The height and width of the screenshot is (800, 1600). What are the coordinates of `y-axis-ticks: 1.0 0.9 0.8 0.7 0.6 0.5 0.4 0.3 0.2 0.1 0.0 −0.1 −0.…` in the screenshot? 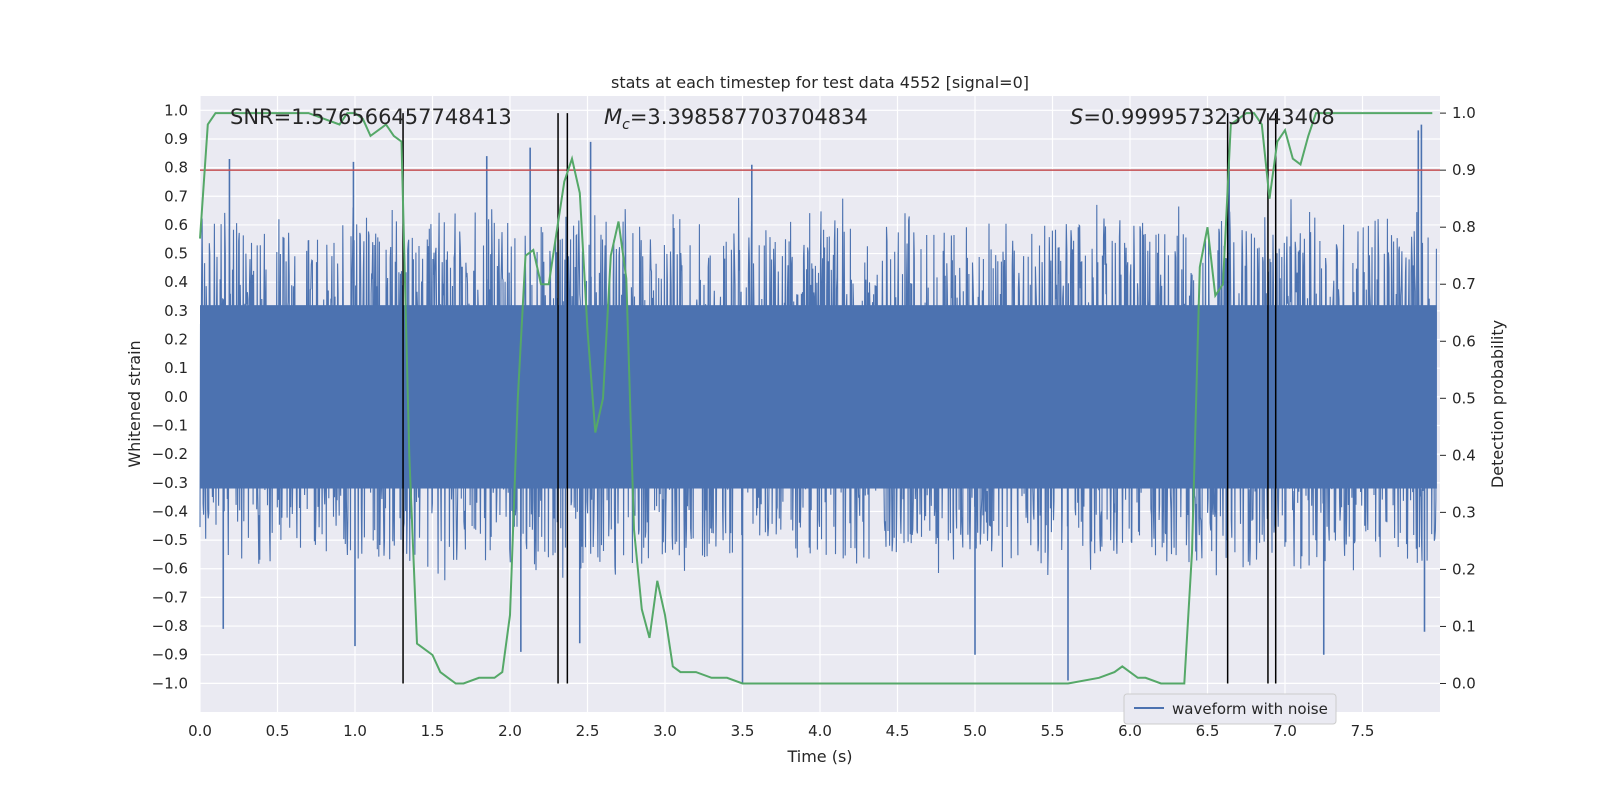 It's located at (170, 396).